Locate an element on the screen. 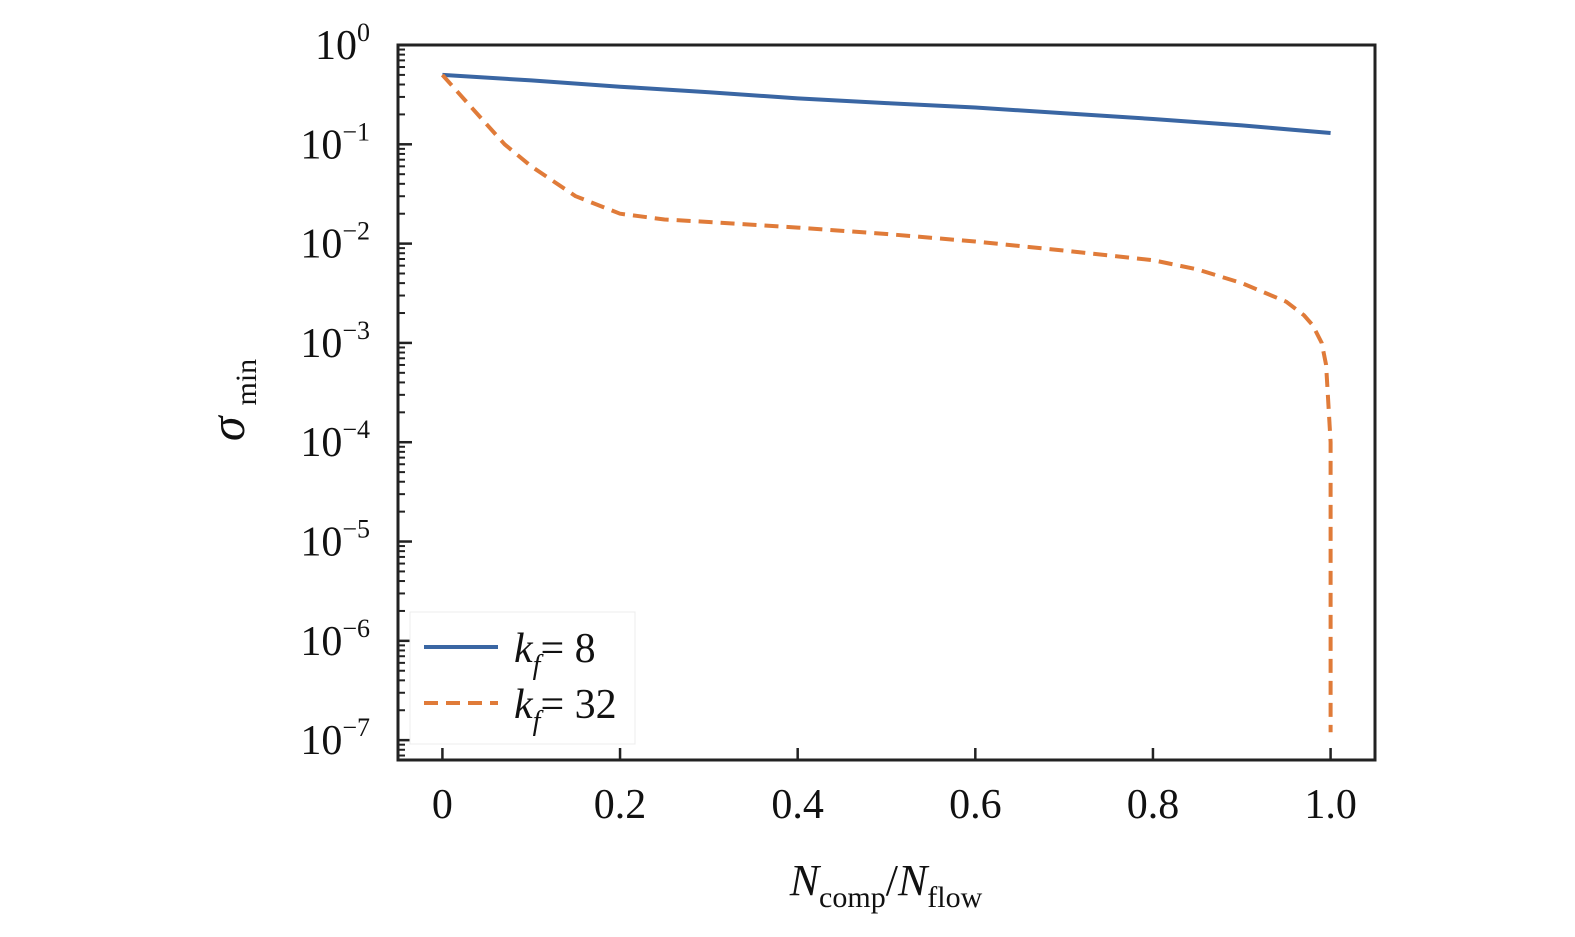 This screenshot has width=1575, height=937. legend-sub-0: f is located at coordinates (538, 665).